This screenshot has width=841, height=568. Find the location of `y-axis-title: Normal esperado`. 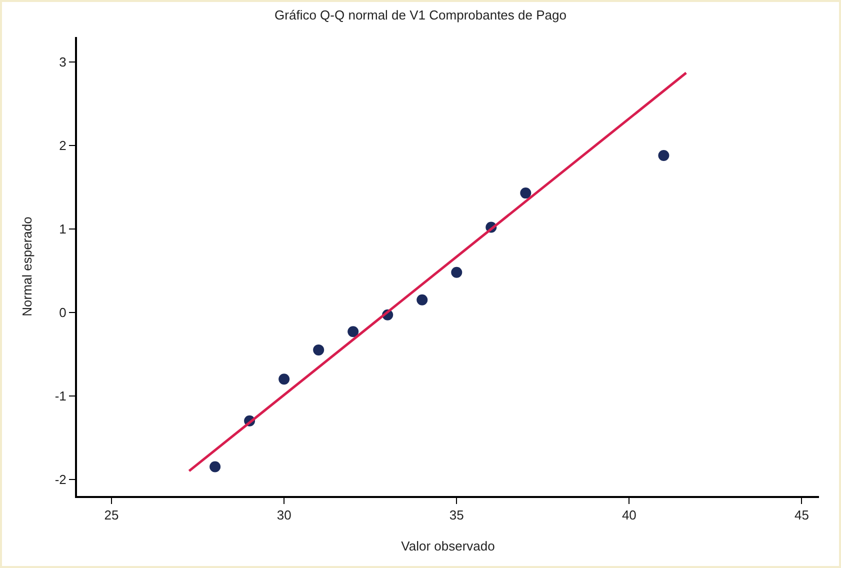

y-axis-title: Normal esperado is located at coordinates (26, 266).